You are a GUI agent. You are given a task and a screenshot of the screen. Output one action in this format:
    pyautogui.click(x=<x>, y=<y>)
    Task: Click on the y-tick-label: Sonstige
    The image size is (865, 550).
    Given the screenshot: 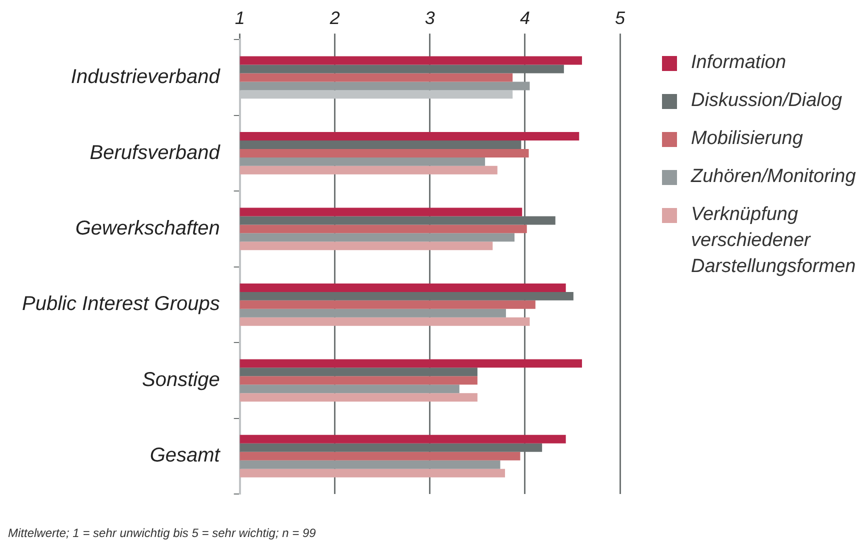 What is the action you would take?
    pyautogui.click(x=181, y=379)
    